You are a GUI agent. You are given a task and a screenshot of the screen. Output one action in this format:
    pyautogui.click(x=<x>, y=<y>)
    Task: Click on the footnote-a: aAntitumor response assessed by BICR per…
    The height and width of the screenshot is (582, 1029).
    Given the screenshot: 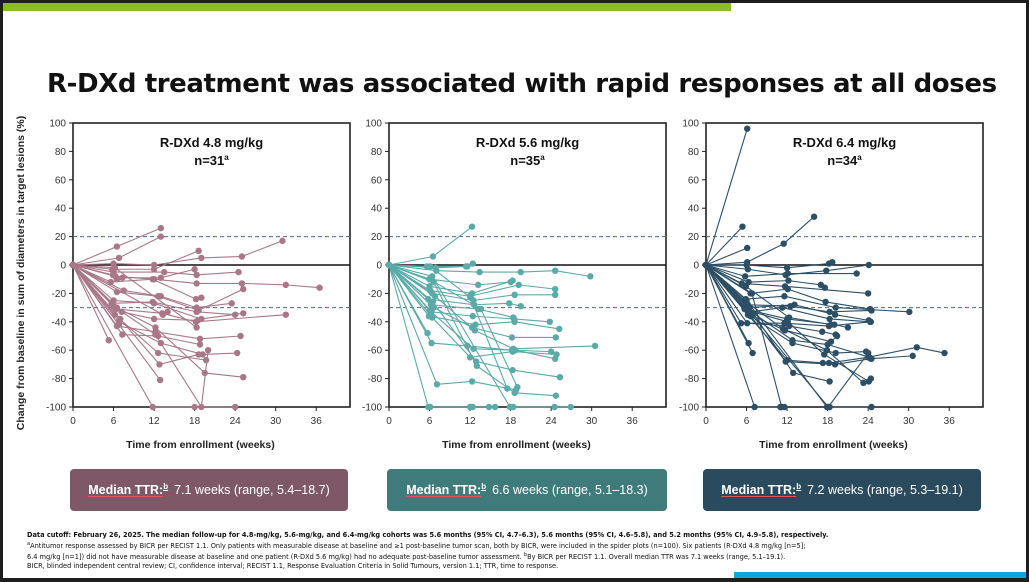 What is the action you would take?
    pyautogui.click(x=416, y=546)
    